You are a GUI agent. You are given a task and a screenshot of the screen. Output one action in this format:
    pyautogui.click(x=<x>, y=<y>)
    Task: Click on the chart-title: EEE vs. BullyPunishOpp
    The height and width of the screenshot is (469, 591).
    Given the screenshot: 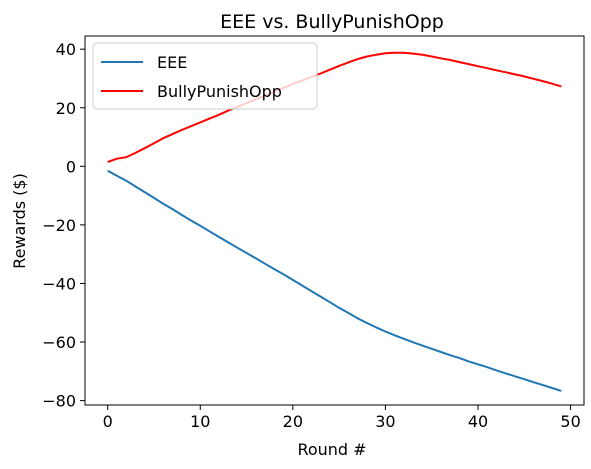 What is the action you would take?
    pyautogui.click(x=332, y=22)
    